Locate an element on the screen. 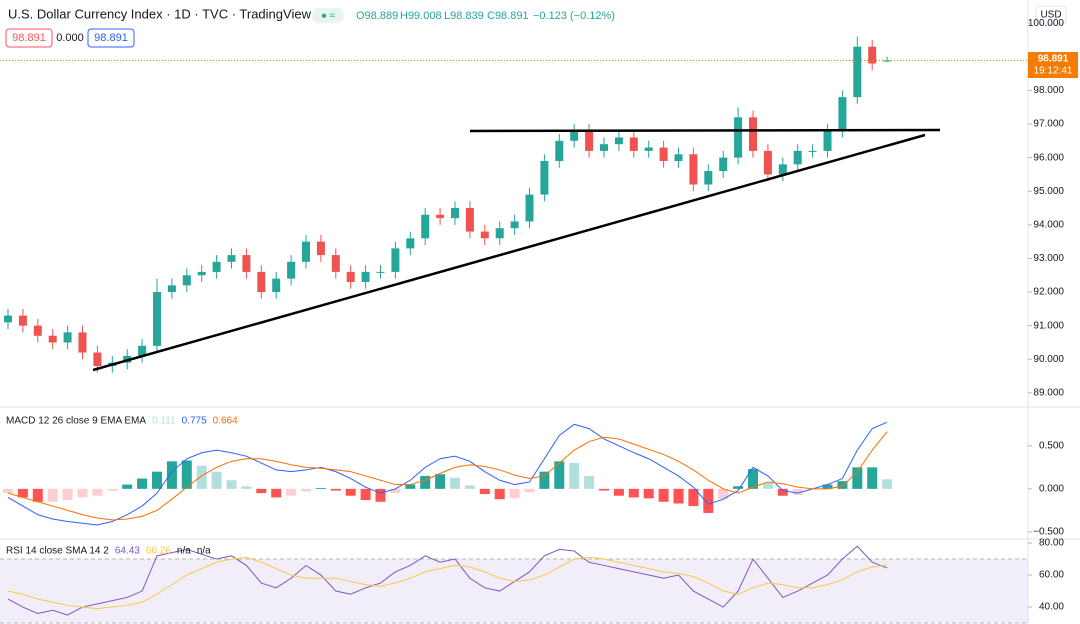 The width and height of the screenshot is (1080, 624). ohlc-open: O98.889 is located at coordinates (377, 16).